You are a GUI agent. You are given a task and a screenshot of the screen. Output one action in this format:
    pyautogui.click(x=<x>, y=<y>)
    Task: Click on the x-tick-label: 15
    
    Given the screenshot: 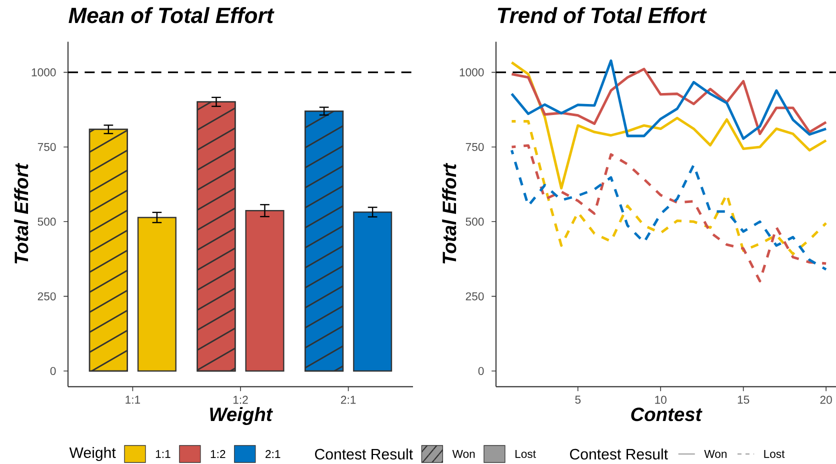 What is the action you would take?
    pyautogui.click(x=744, y=400)
    